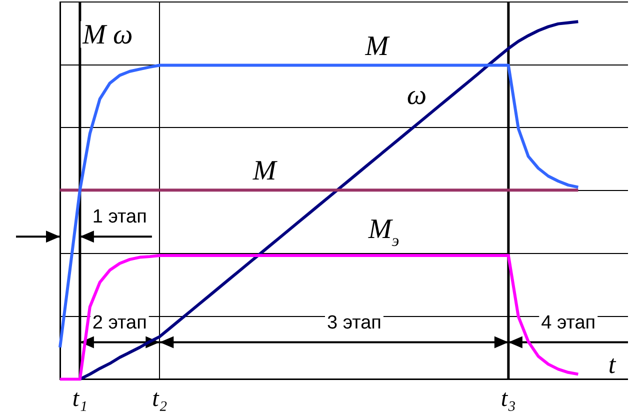  What do you see at coordinates (416, 95) in the screenshot?
I see `annotation: ω` at bounding box center [416, 95].